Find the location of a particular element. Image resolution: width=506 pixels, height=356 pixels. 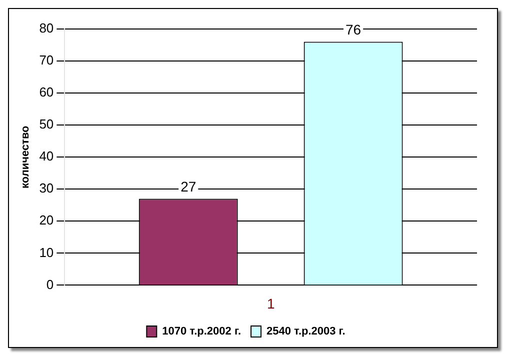

y-tick-label: 0 is located at coordinates (50, 284).